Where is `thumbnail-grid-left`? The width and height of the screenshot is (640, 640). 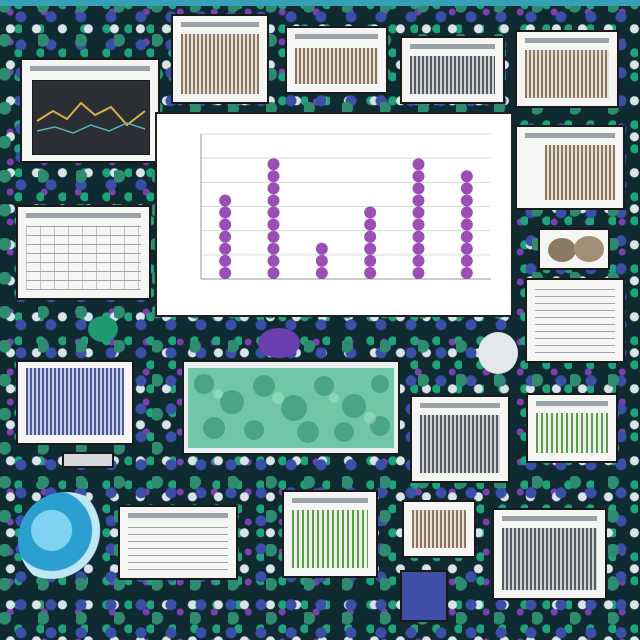
thumbnail-grid-left is located at coordinates (83, 252).